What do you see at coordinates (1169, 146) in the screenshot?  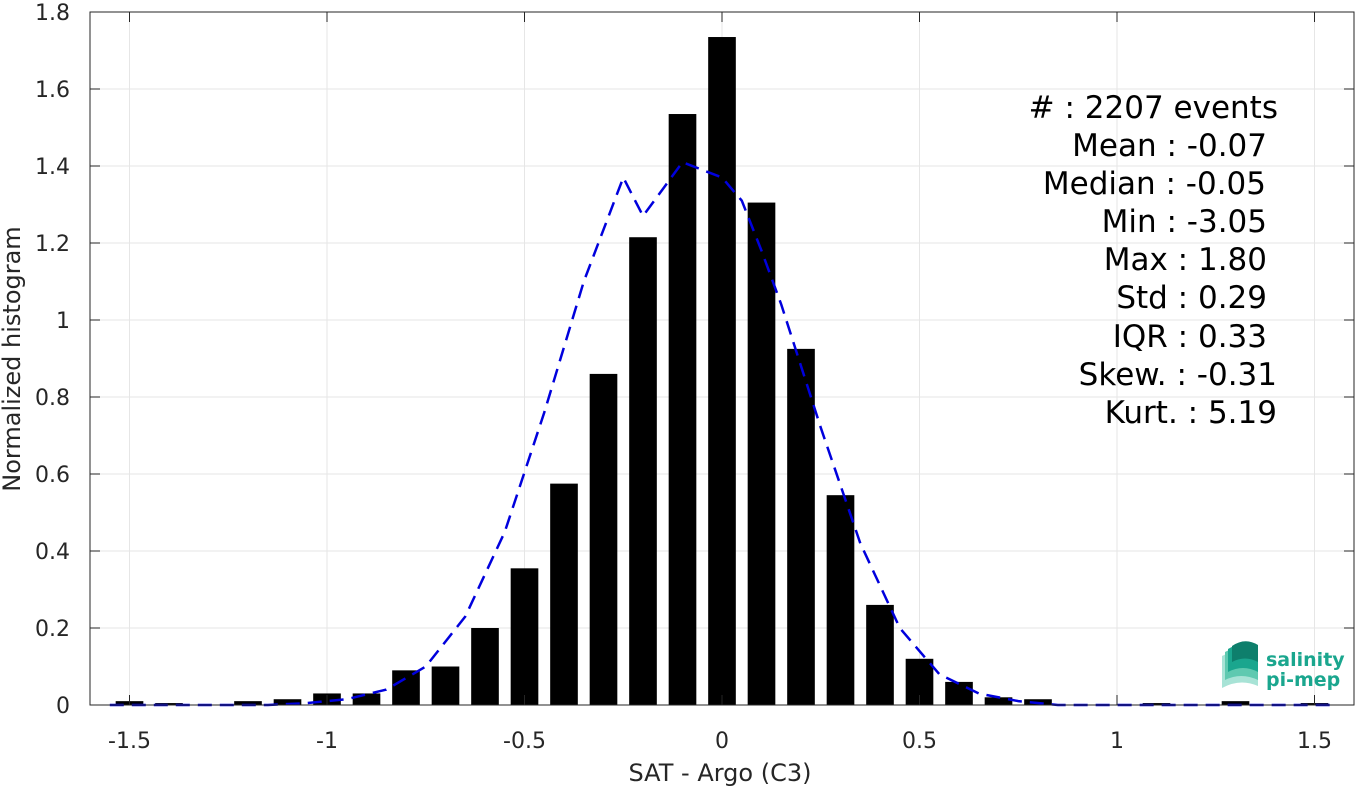 I see `stat-mean: Mean : -0.07` at bounding box center [1169, 146].